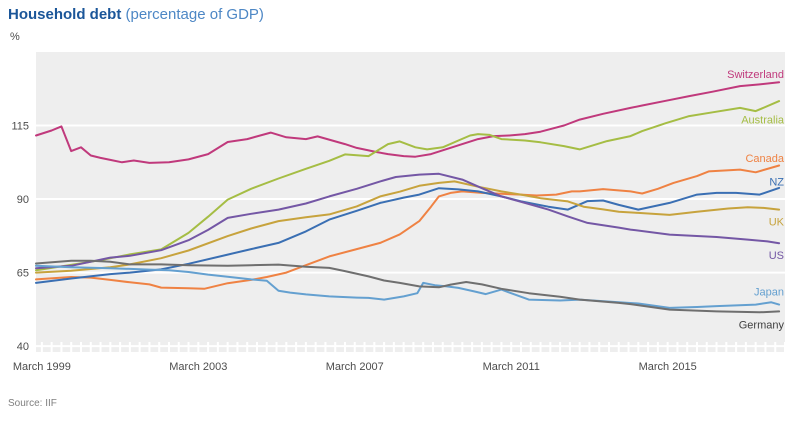  What do you see at coordinates (20, 127) in the screenshot?
I see `y-tick-label: 115` at bounding box center [20, 127].